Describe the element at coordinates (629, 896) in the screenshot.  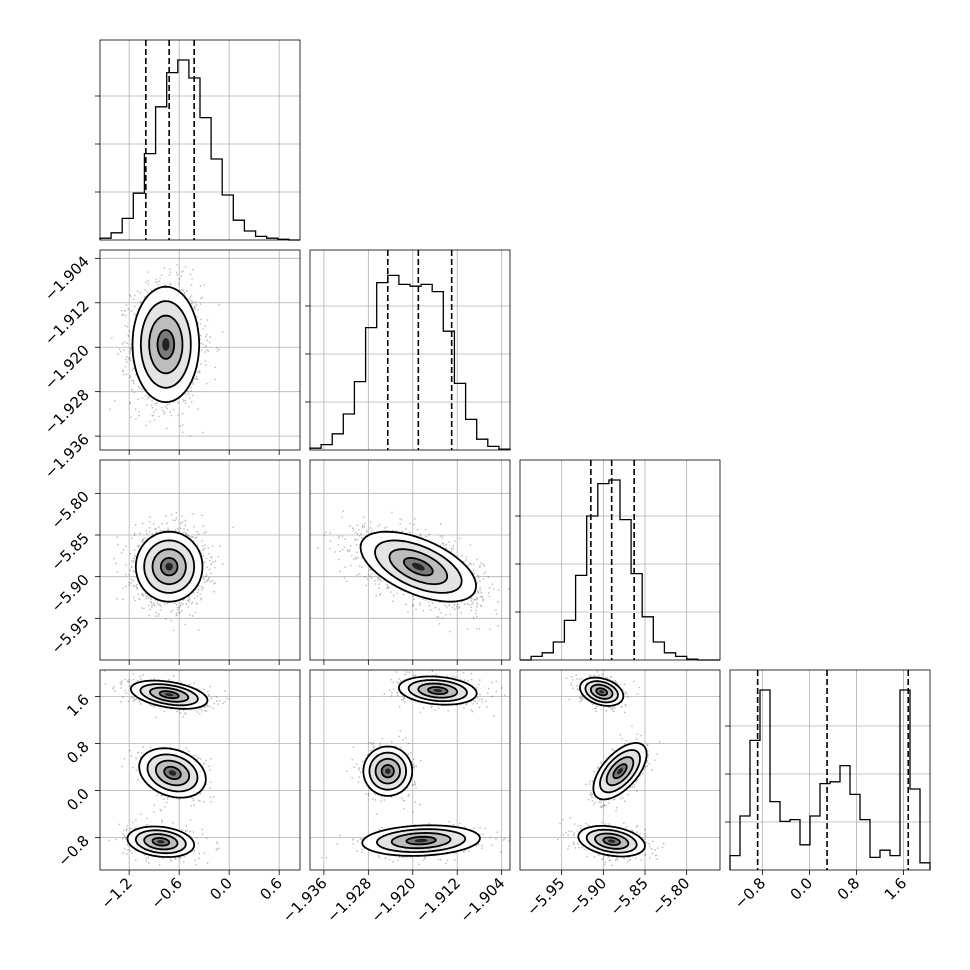
I see `x-tick-label: −5.85` at that location.